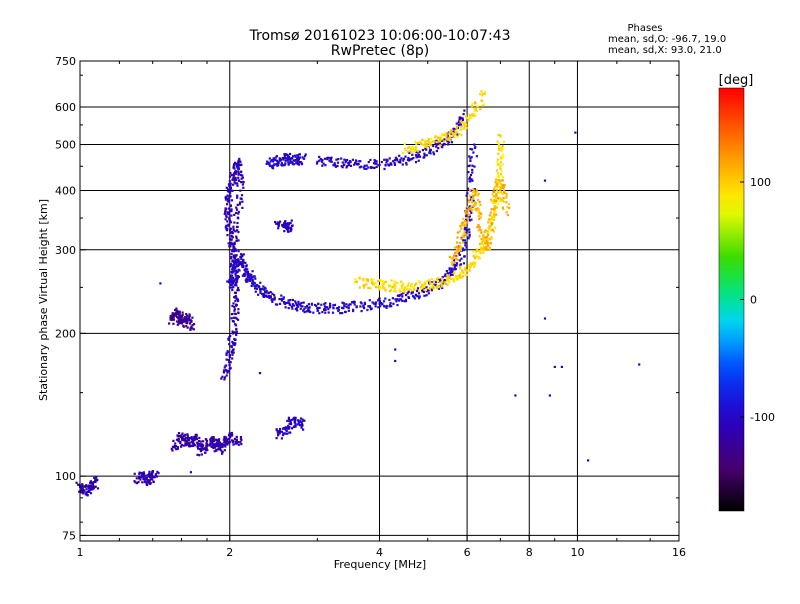 This screenshot has height=604, width=800. Describe the element at coordinates (65, 145) in the screenshot. I see `y-tick-label: 500` at that location.